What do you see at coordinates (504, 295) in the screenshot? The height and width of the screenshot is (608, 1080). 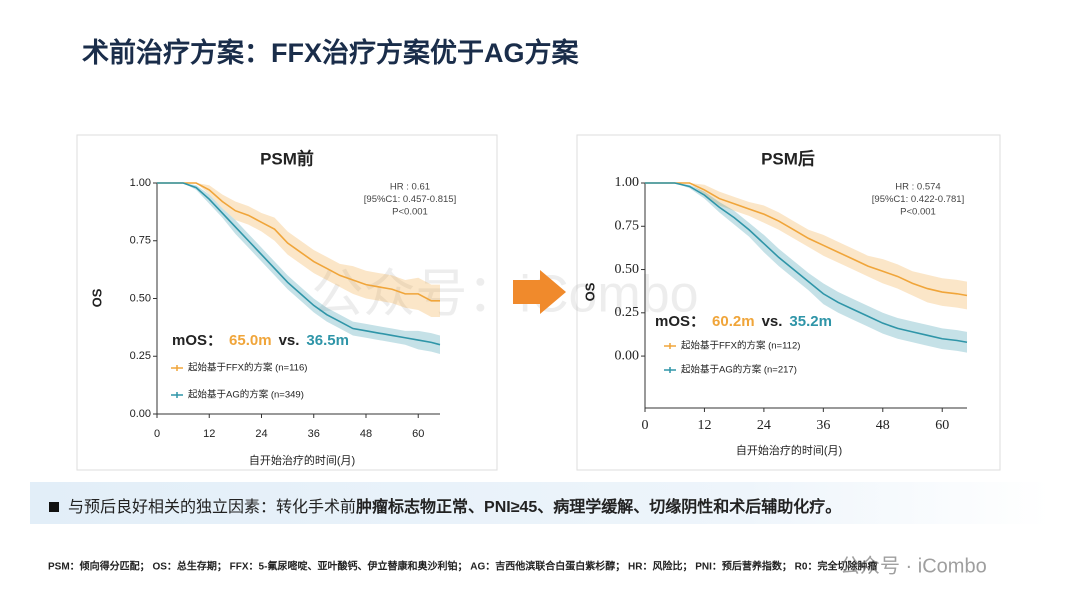 I see `watermark: 公众号：iCombo` at bounding box center [504, 295].